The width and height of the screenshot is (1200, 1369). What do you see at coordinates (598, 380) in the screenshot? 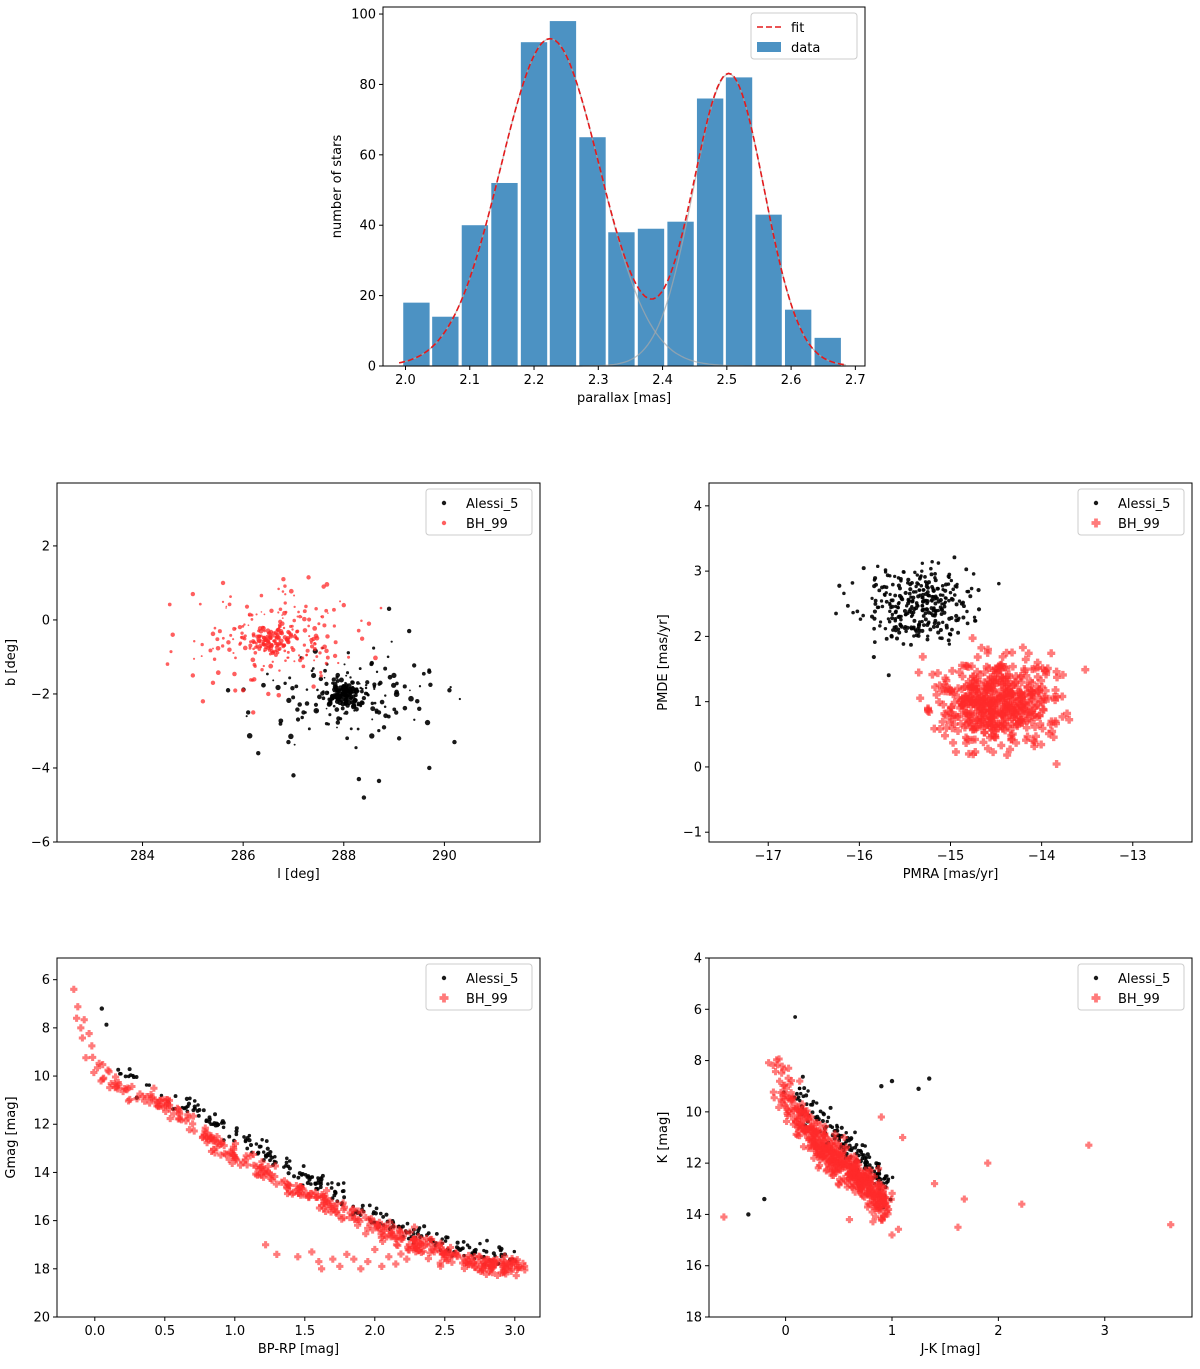
I see `x-tick-label: 2.3` at bounding box center [598, 380].